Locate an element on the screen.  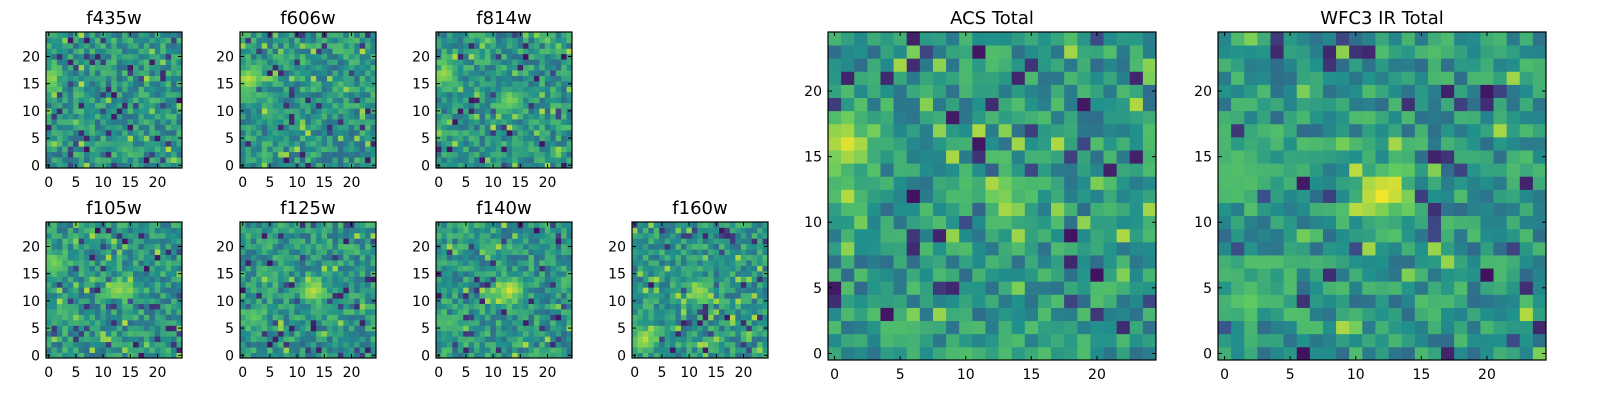
x-tick-label: 20 is located at coordinates (352, 373).